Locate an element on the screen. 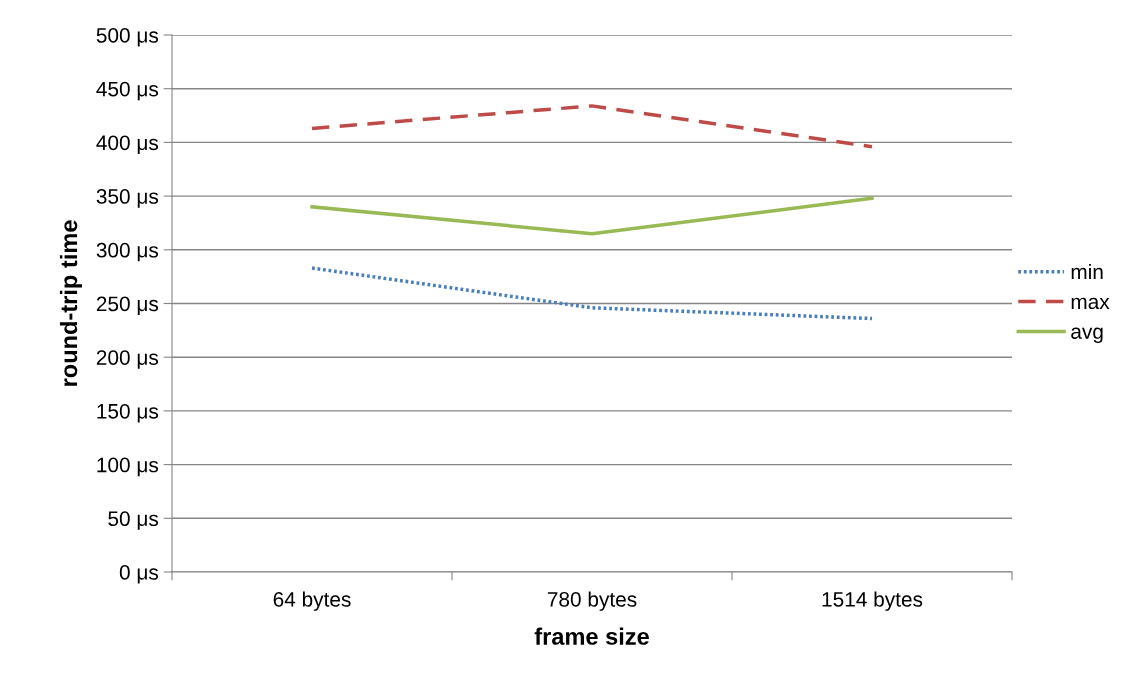 The width and height of the screenshot is (1135, 679). y-tick-label: 500 μs is located at coordinates (127, 37).